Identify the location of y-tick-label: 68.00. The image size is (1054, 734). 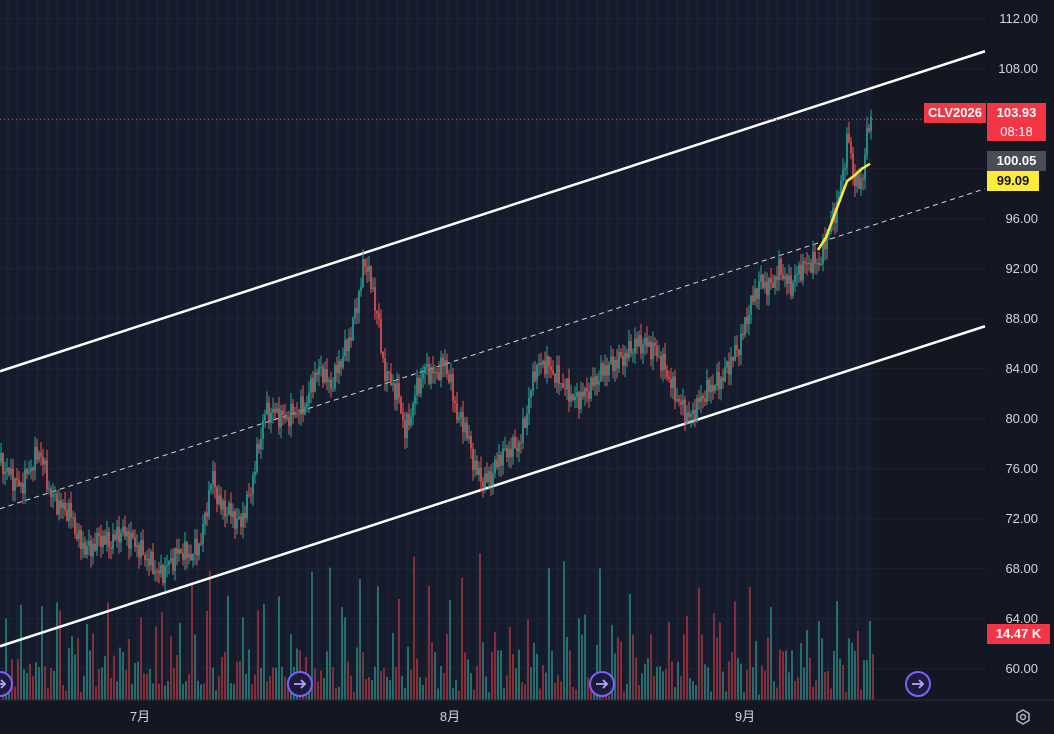
(1021, 568).